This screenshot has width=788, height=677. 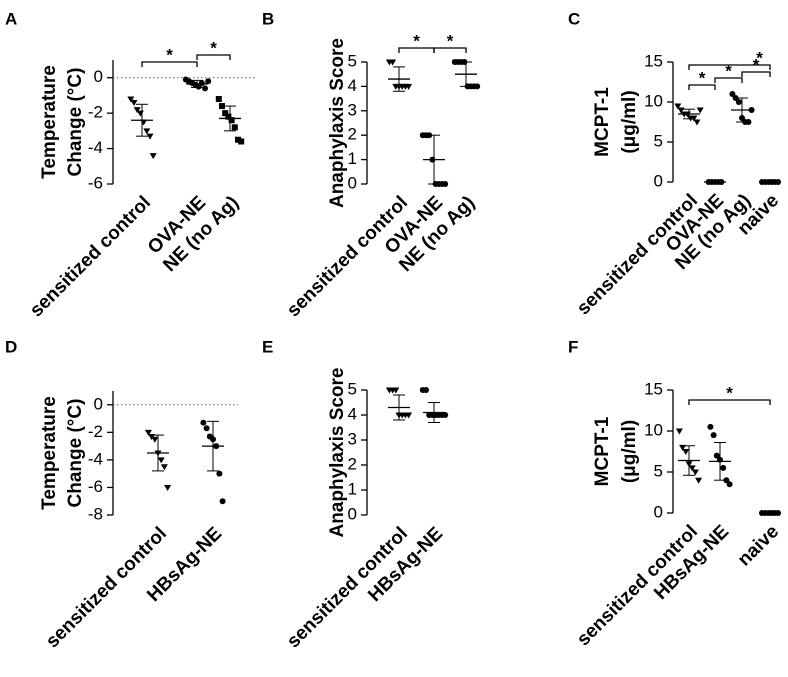 I want to click on panel-label: D, so click(x=11, y=346).